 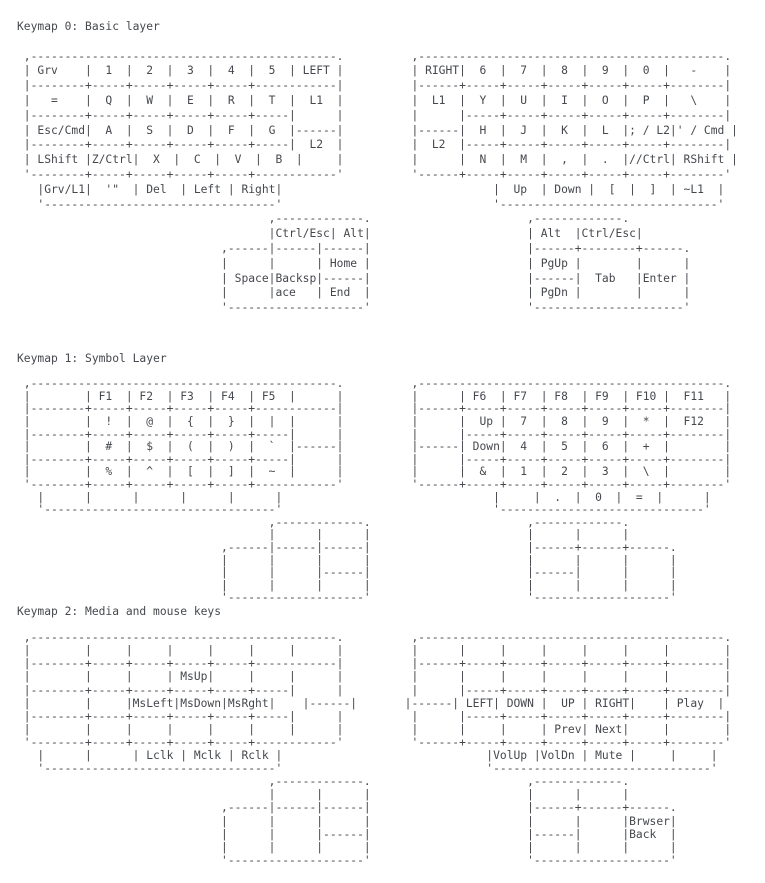 What do you see at coordinates (92, 358) in the screenshot?
I see `keymap-1-title: Keymap 1: Symbol Layer` at bounding box center [92, 358].